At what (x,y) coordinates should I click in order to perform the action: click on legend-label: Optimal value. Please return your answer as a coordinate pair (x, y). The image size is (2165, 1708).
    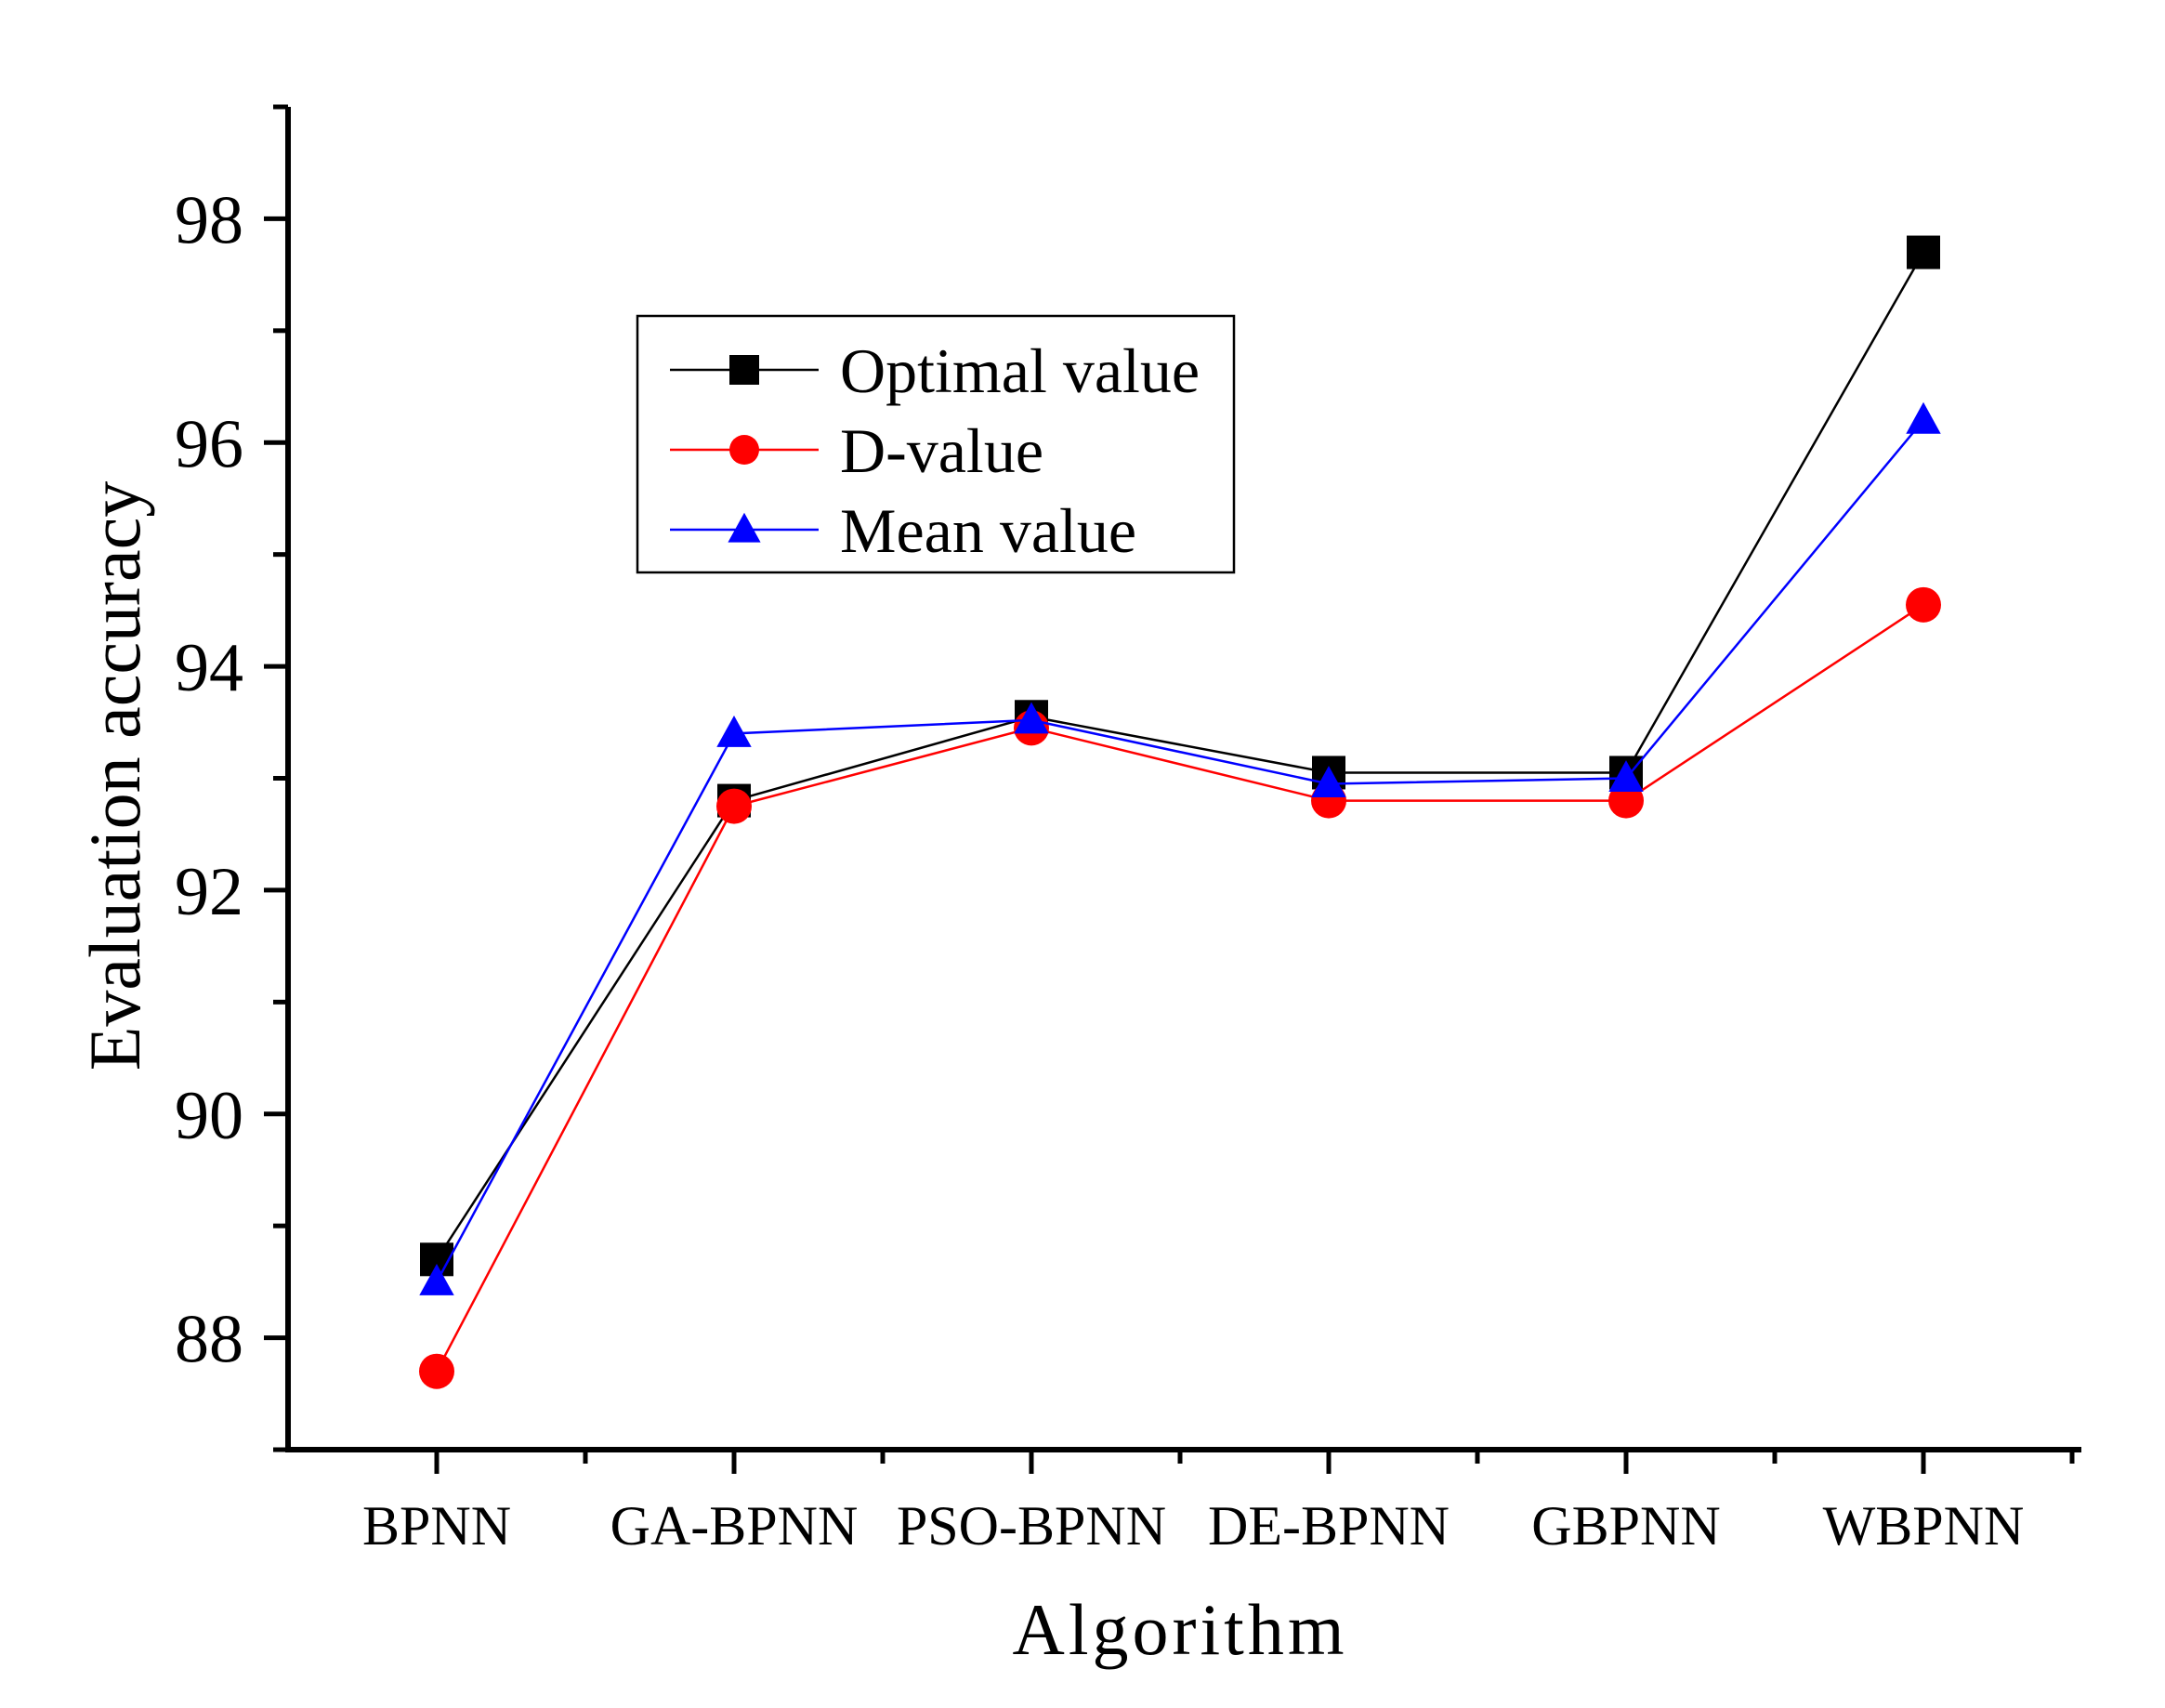
    Looking at the image, I should click on (1020, 370).